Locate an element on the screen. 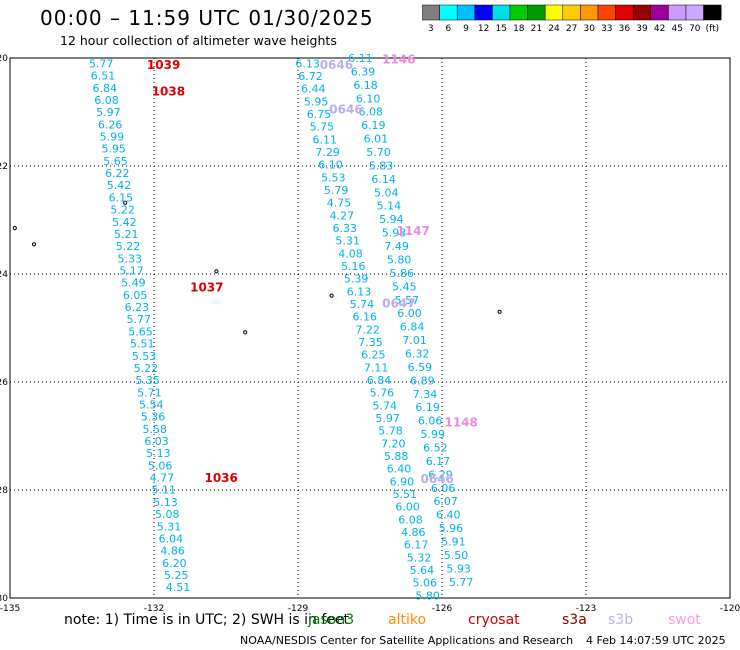  wave-height-value: 6.13 is located at coordinates (307, 63).